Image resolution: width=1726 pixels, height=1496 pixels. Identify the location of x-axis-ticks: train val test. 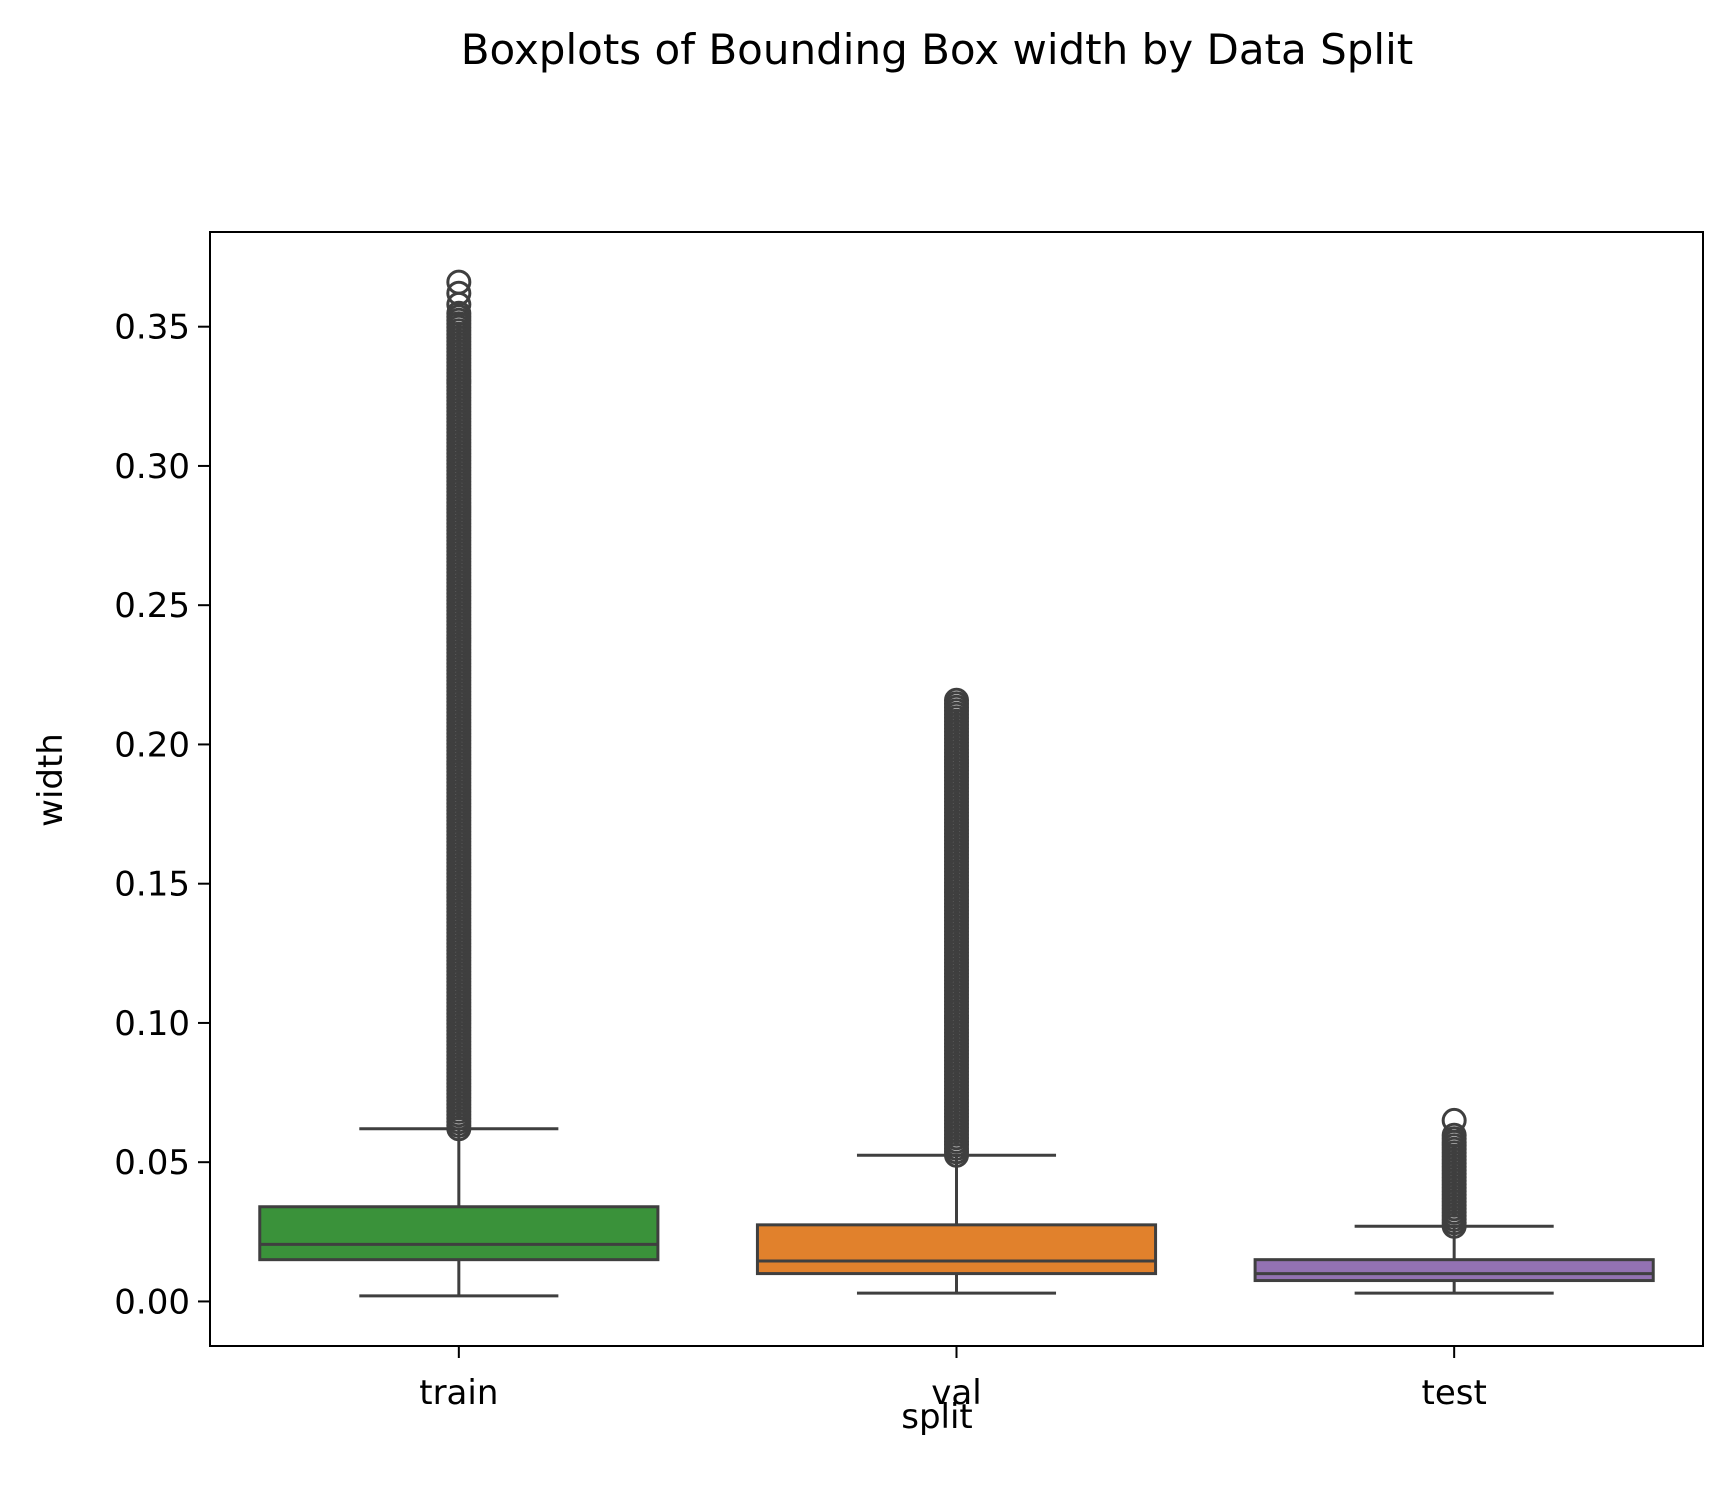
(953, 1379).